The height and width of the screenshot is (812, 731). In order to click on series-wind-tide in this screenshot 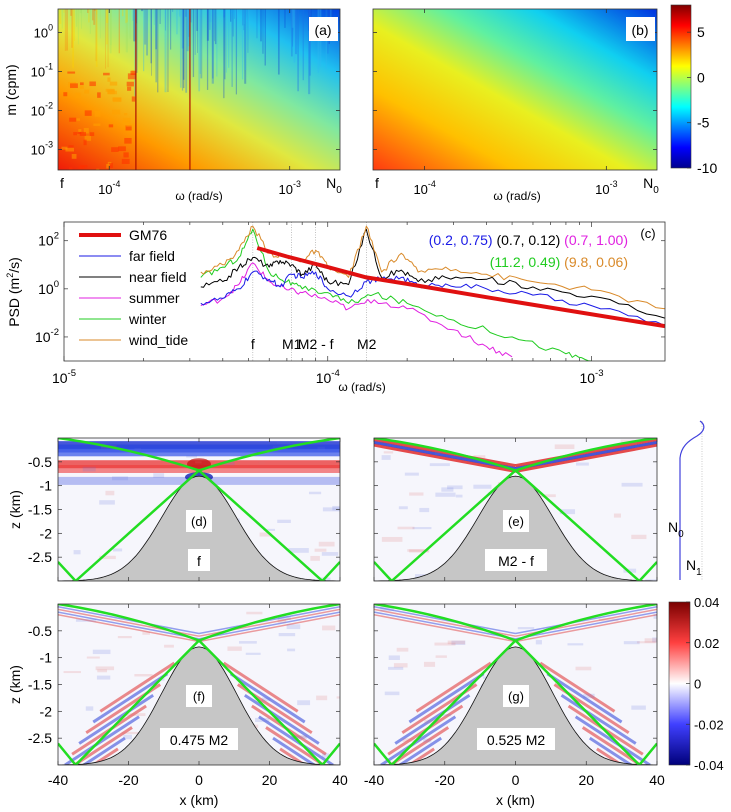, I will do `click(432, 267)`.